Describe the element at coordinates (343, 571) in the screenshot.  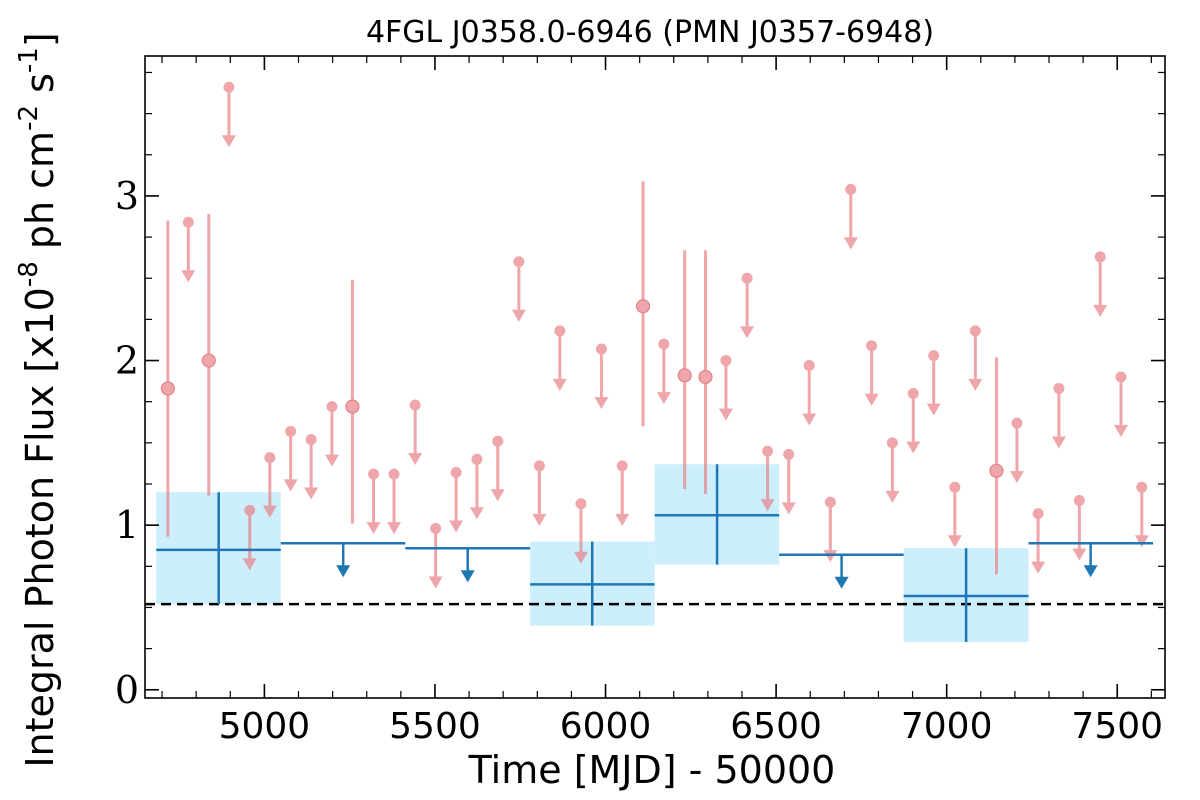
I see `yearly-ul-arrow-head` at that location.